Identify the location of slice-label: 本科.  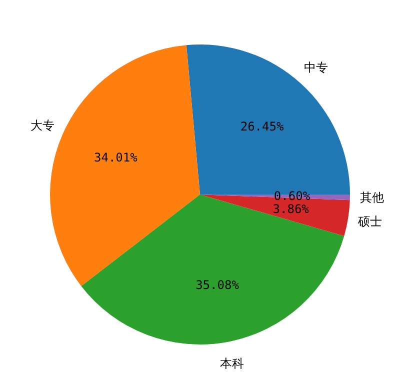
(232, 363).